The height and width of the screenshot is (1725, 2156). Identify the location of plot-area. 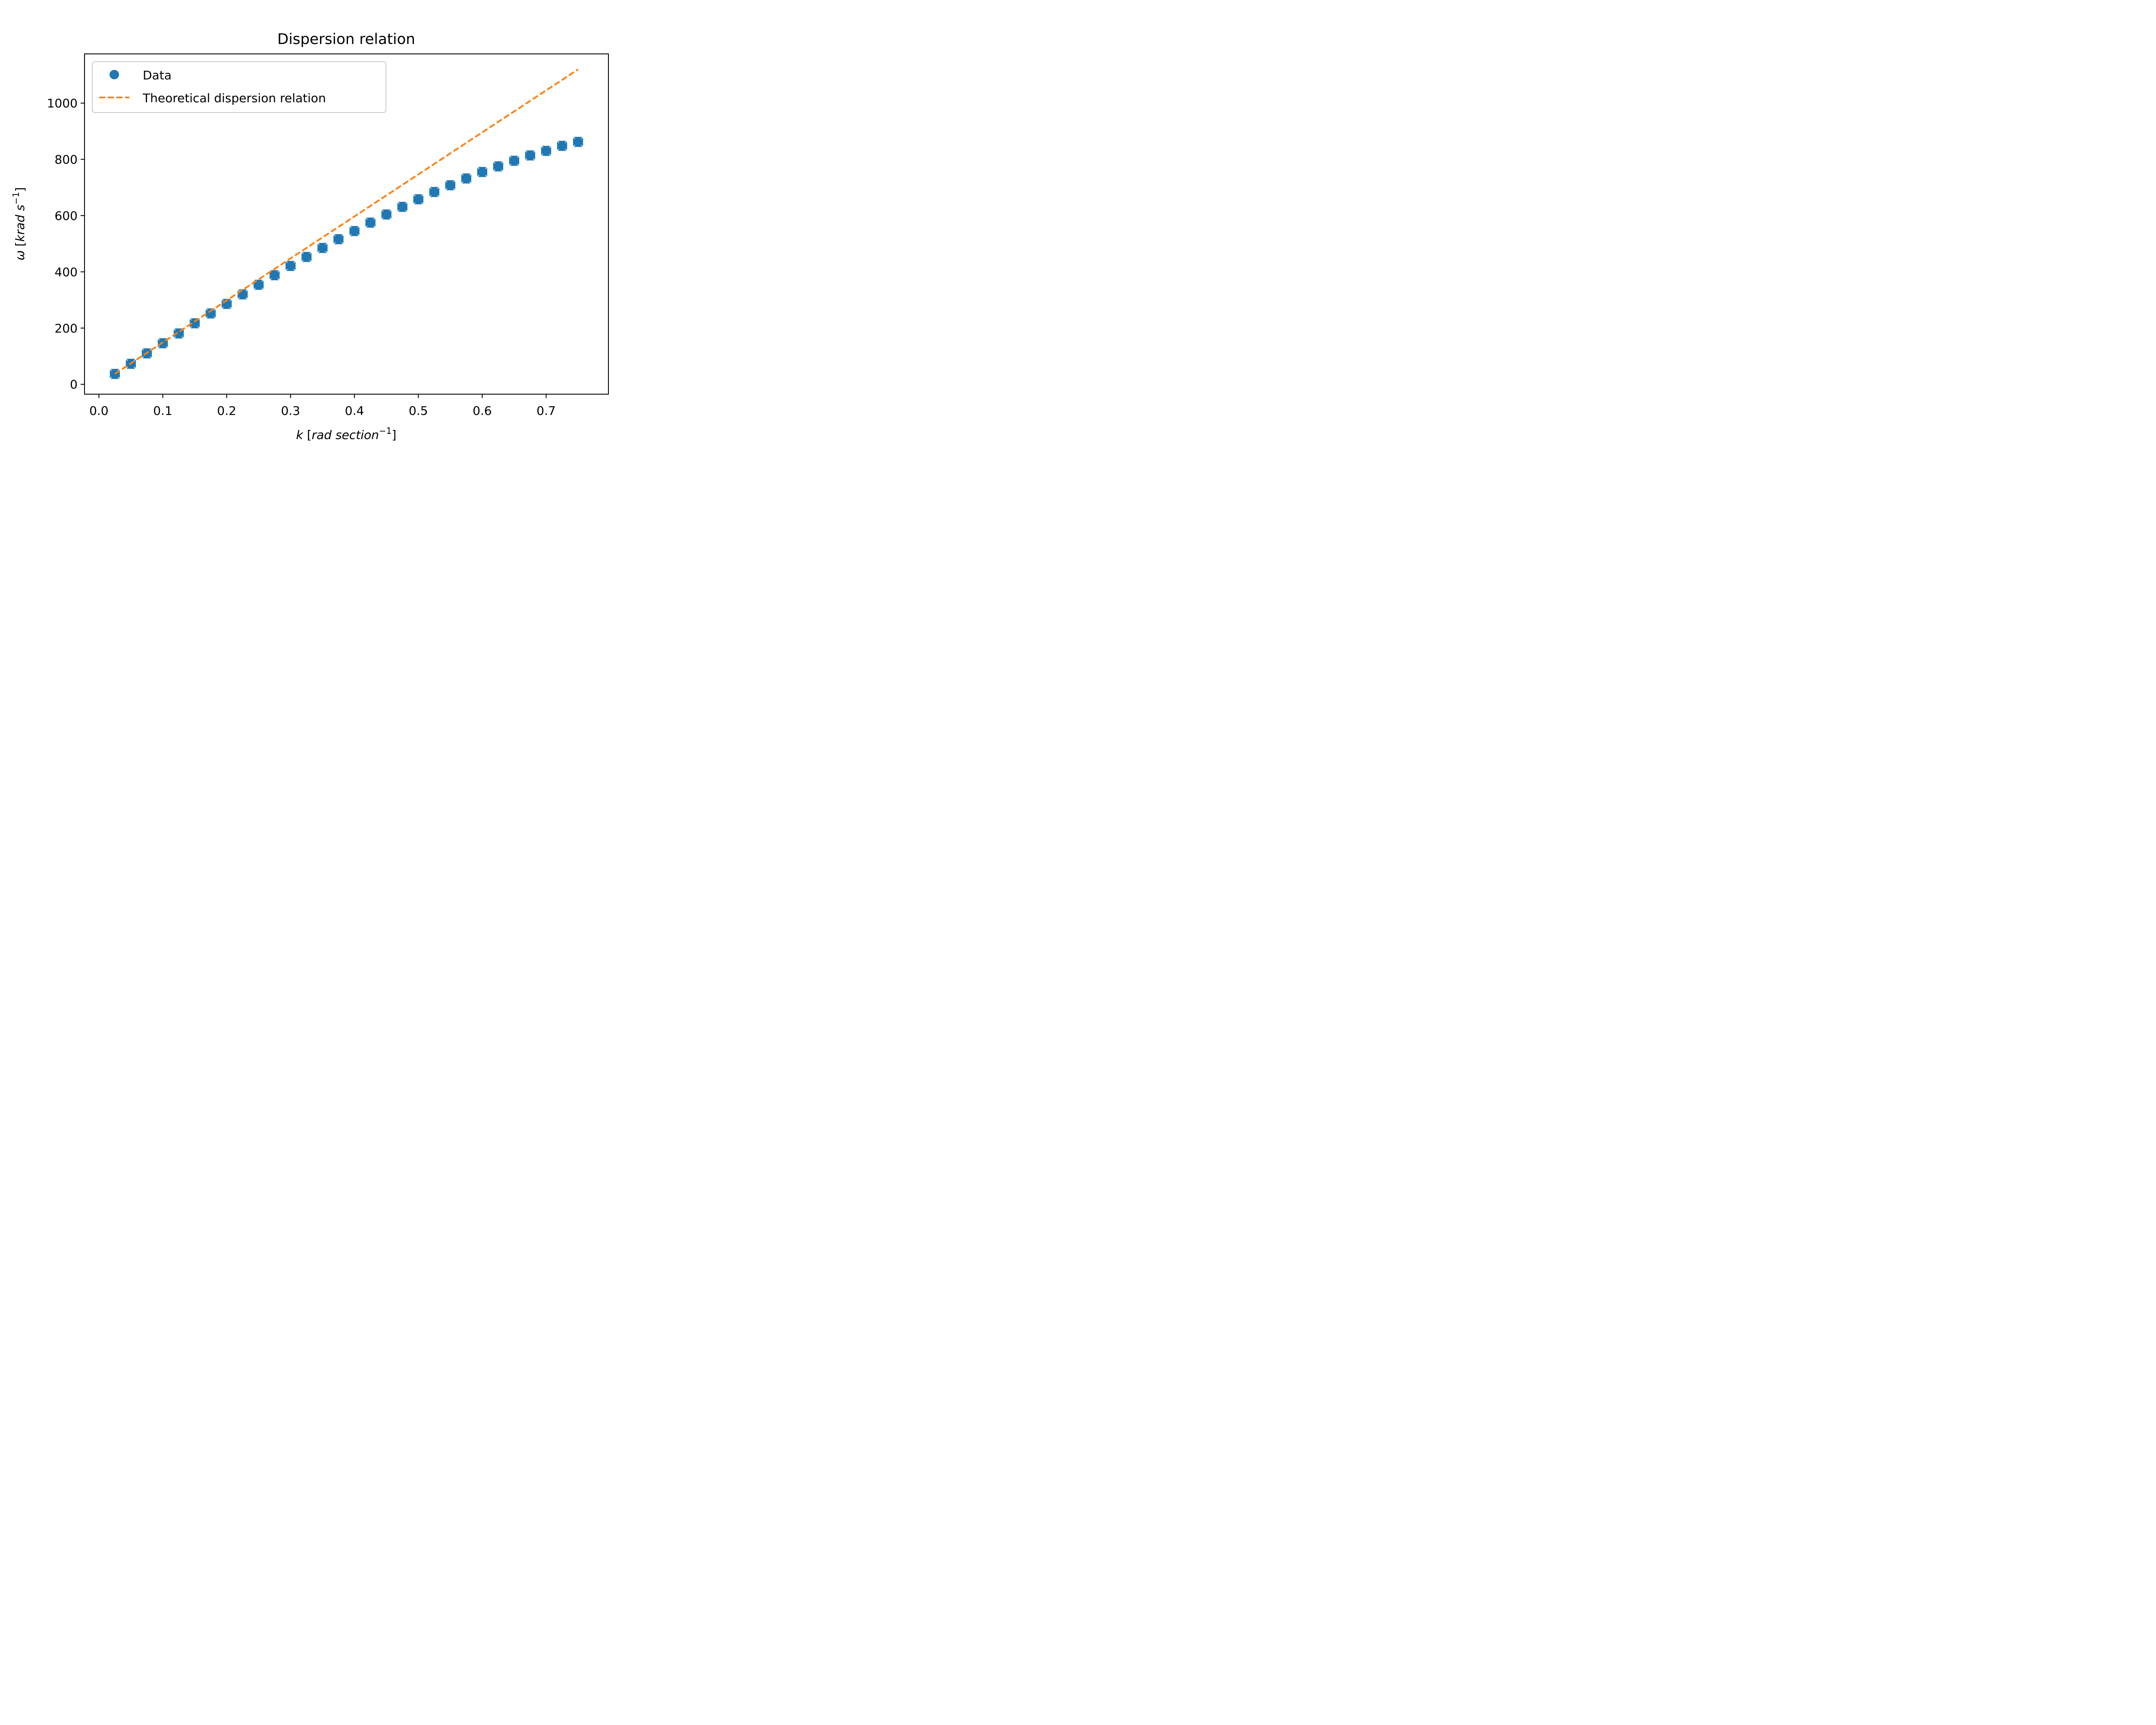
(346, 224).